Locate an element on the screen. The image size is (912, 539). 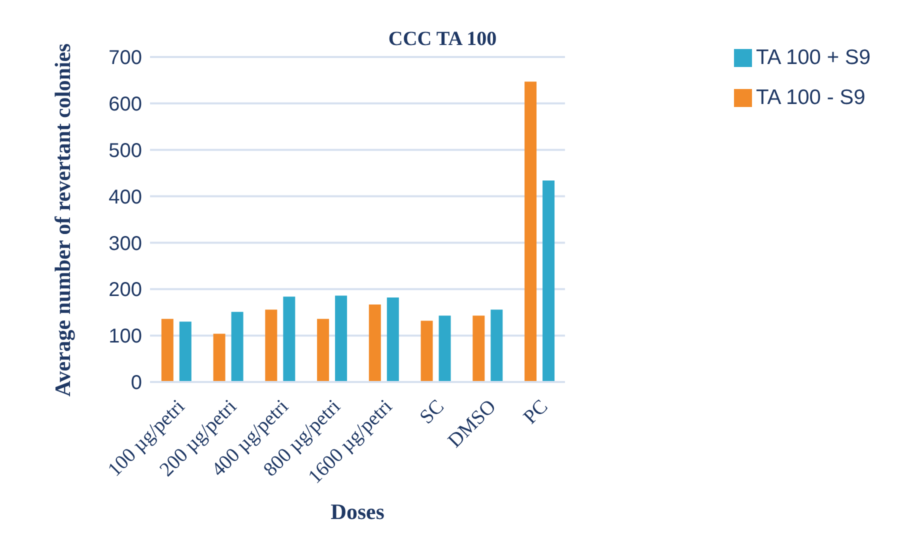
legend-label: TA 100 + S9 is located at coordinates (813, 57).